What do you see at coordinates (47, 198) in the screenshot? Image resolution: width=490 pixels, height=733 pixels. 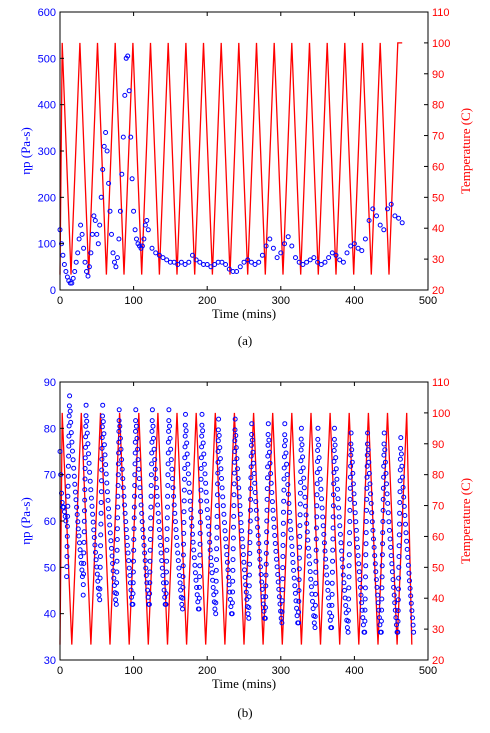 I see `y-left-tick-label: 200` at bounding box center [47, 198].